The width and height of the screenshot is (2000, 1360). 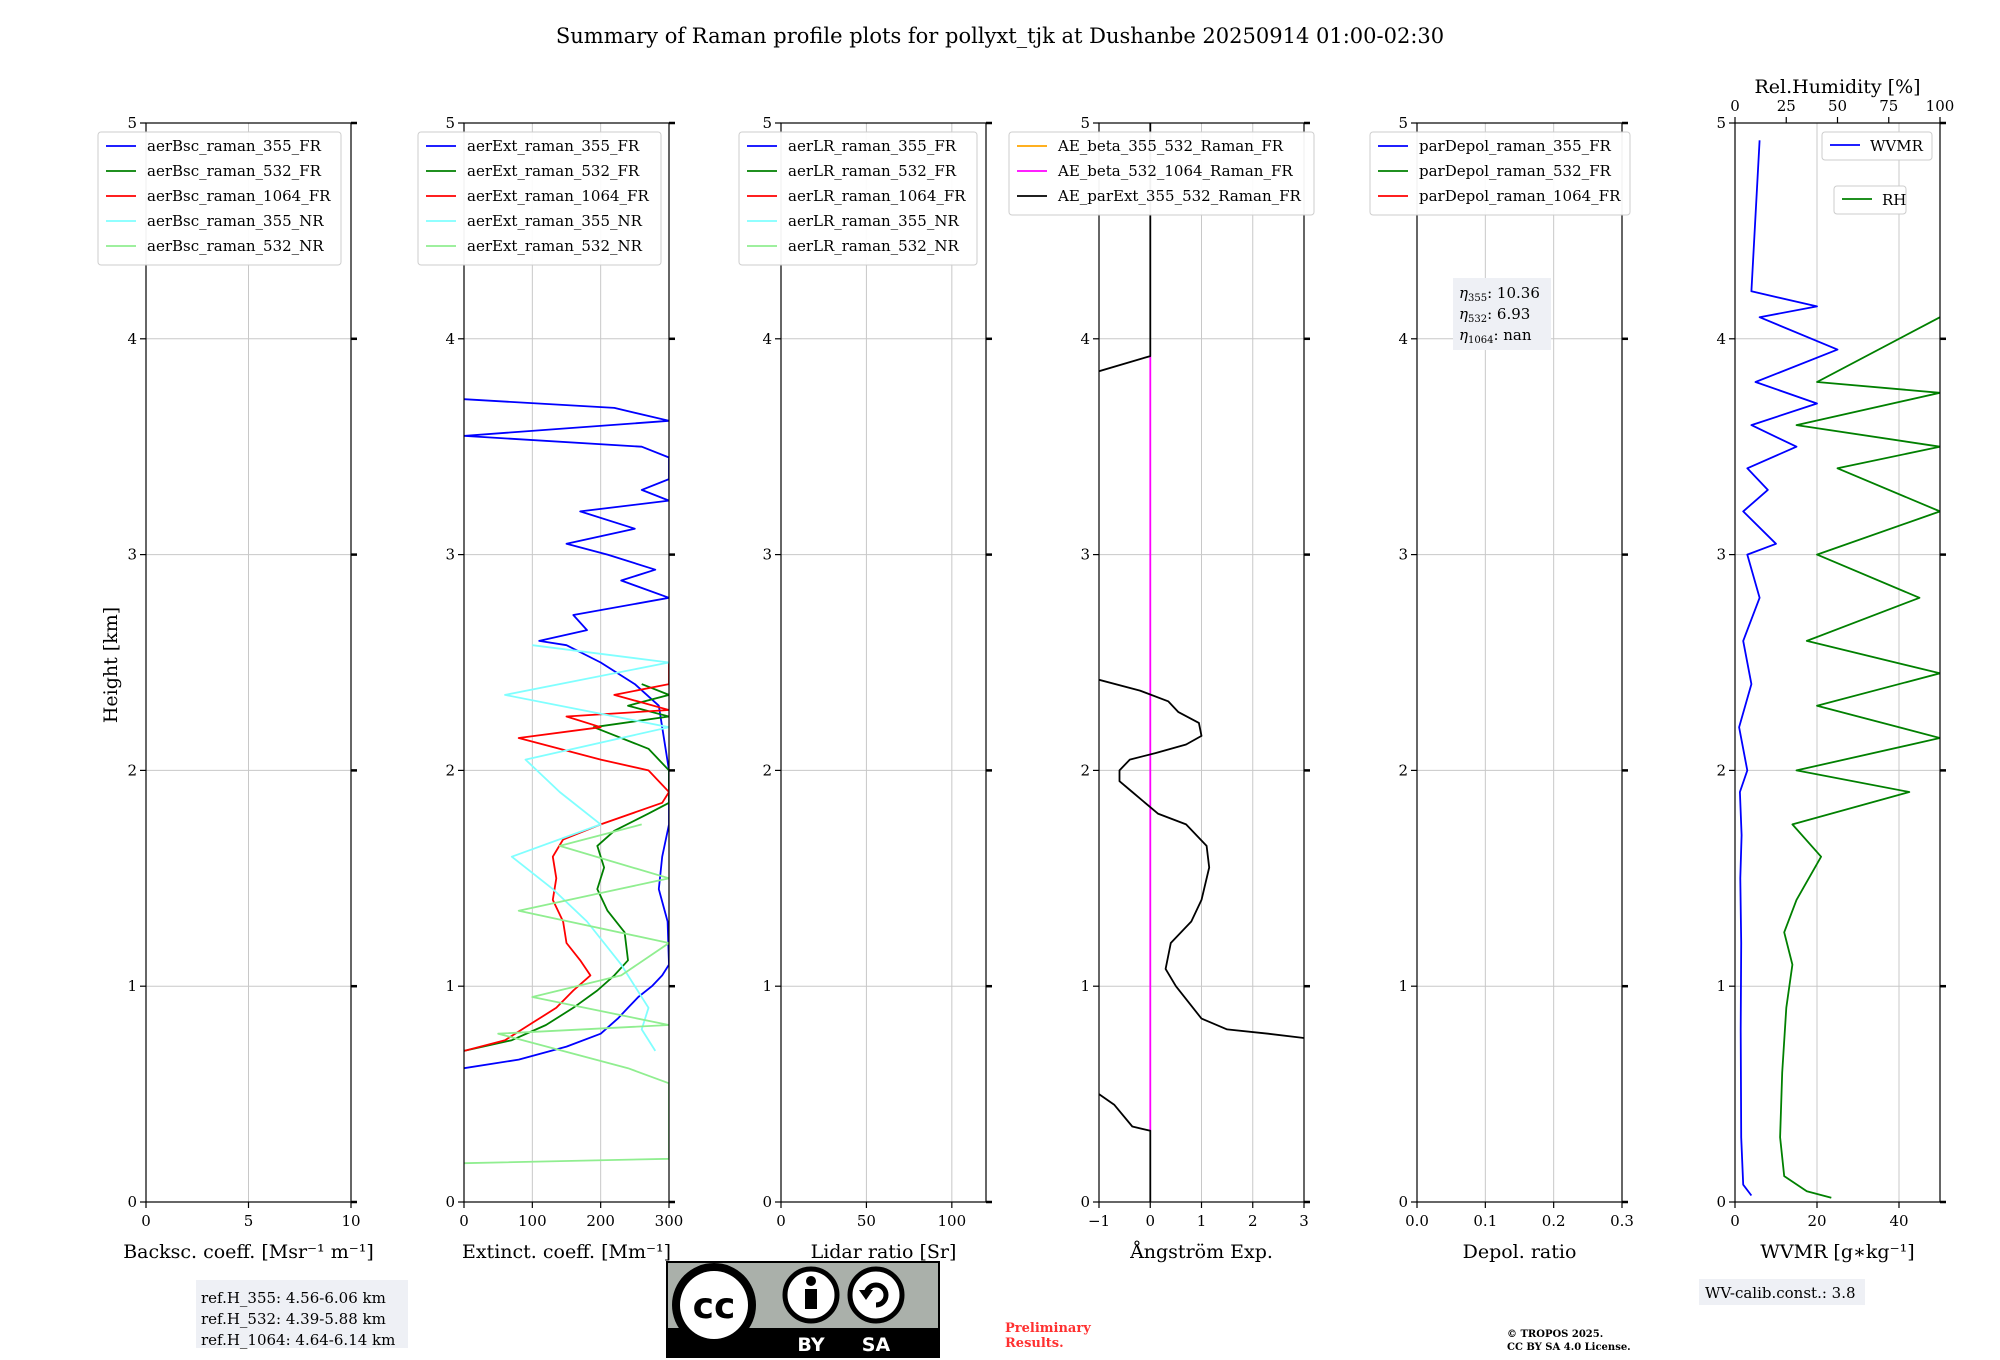 I want to click on series-line-AE_parExt_355_532_Raman_FR, so click(x=1201, y=858).